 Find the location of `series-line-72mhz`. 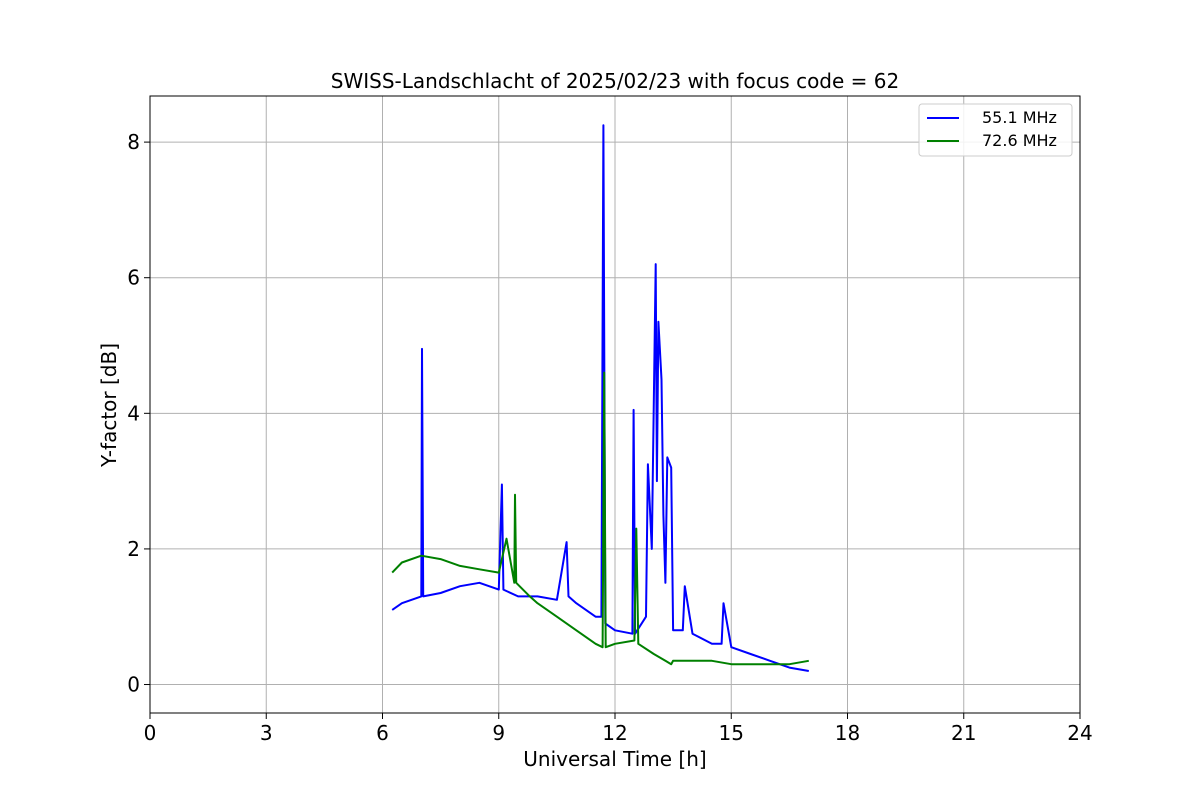

series-line-72mhz is located at coordinates (600, 518).